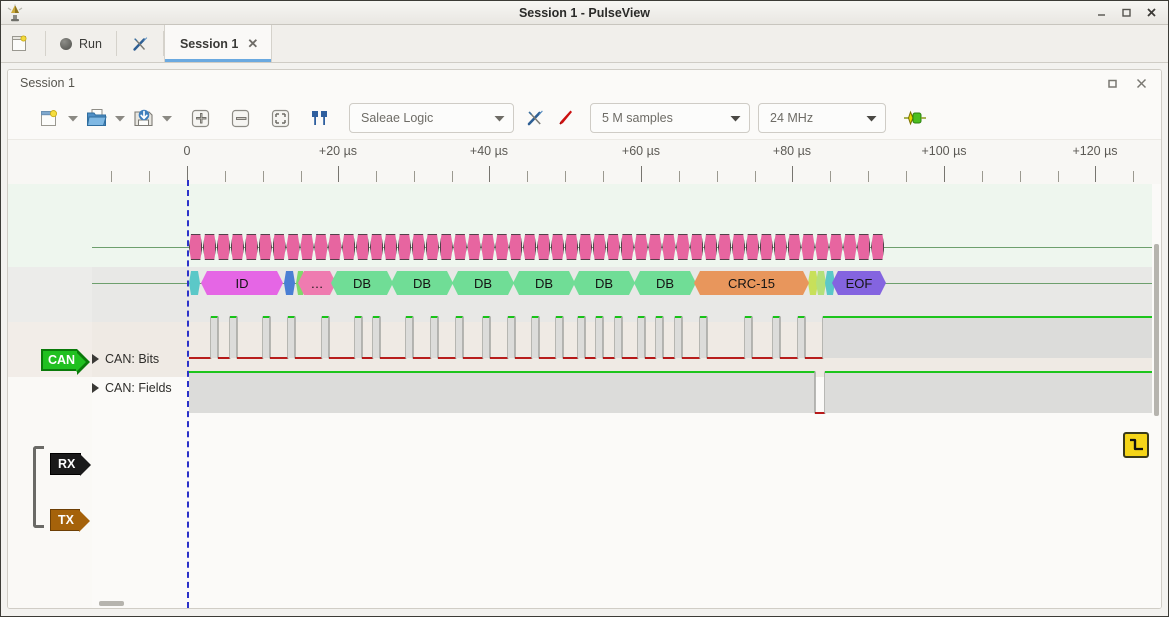 The height and width of the screenshot is (617, 1169). I want to click on restore-icon, so click(1112, 83).